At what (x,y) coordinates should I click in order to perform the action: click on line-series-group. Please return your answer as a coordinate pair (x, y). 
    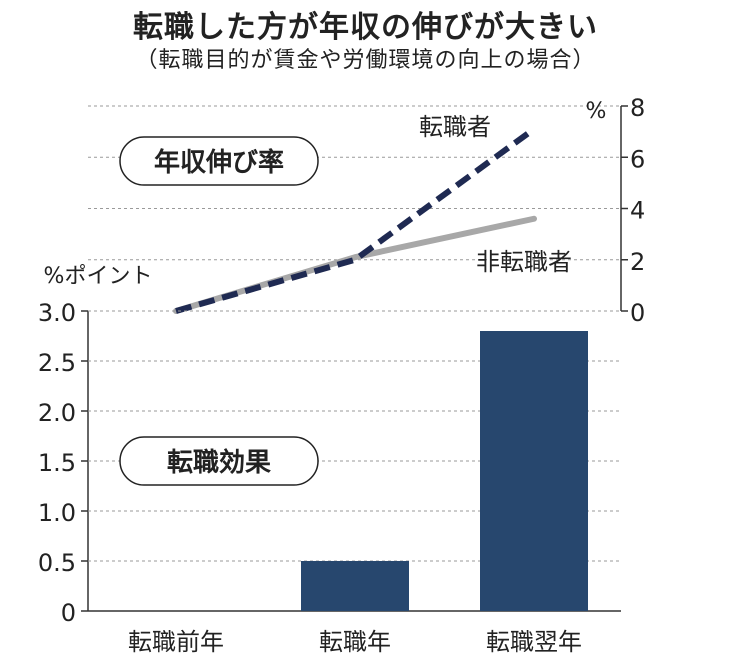
    Looking at the image, I should click on (355, 220).